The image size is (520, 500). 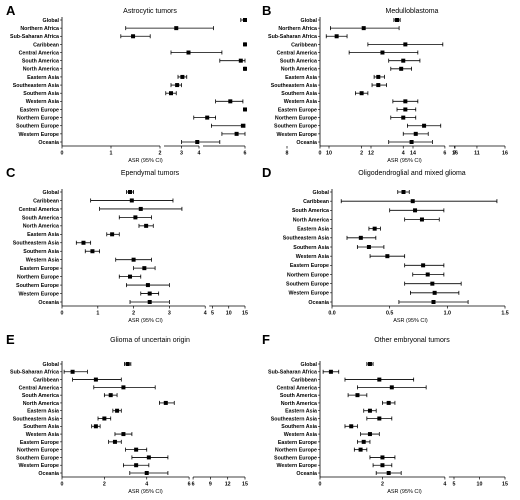 What do you see at coordinates (331, 314) in the screenshot?
I see `x-tick-label: 0.0` at bounding box center [331, 314].